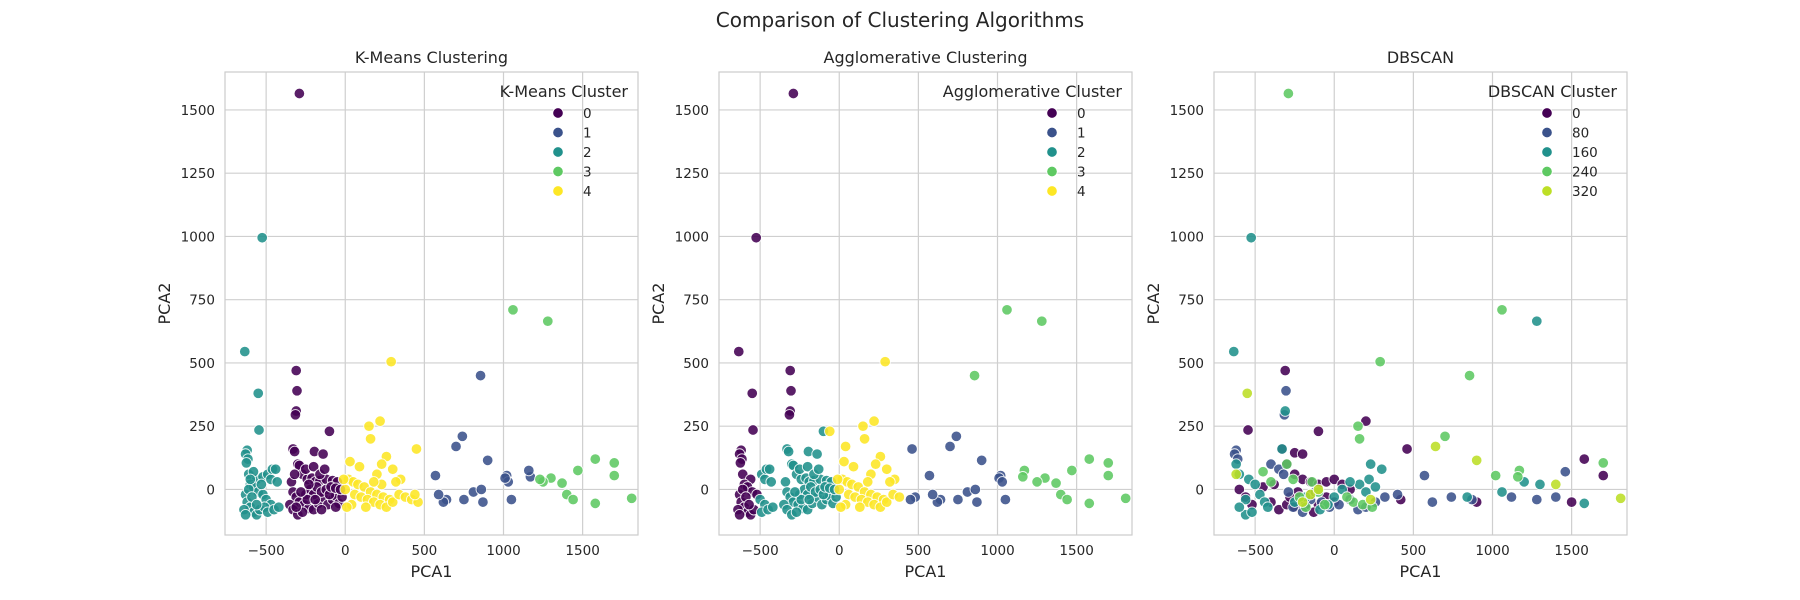 Image resolution: width=1800 pixels, height=600 pixels. I want to click on legend-entry-label: 2, so click(1081, 153).